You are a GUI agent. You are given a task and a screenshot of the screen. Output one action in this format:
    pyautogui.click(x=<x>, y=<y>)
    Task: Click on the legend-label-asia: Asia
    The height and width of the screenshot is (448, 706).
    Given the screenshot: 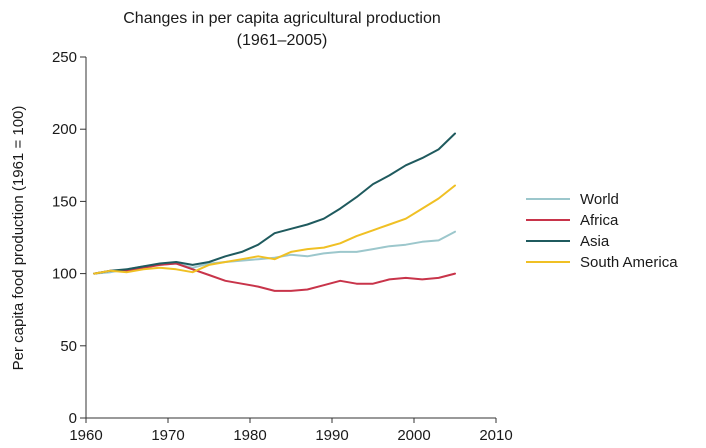 What is the action you would take?
    pyautogui.click(x=595, y=241)
    